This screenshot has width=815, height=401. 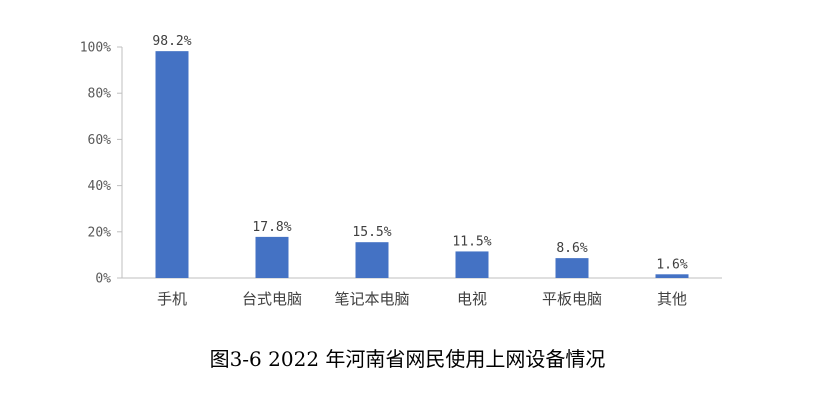 I want to click on y-tick-label: 20%, so click(x=100, y=232).